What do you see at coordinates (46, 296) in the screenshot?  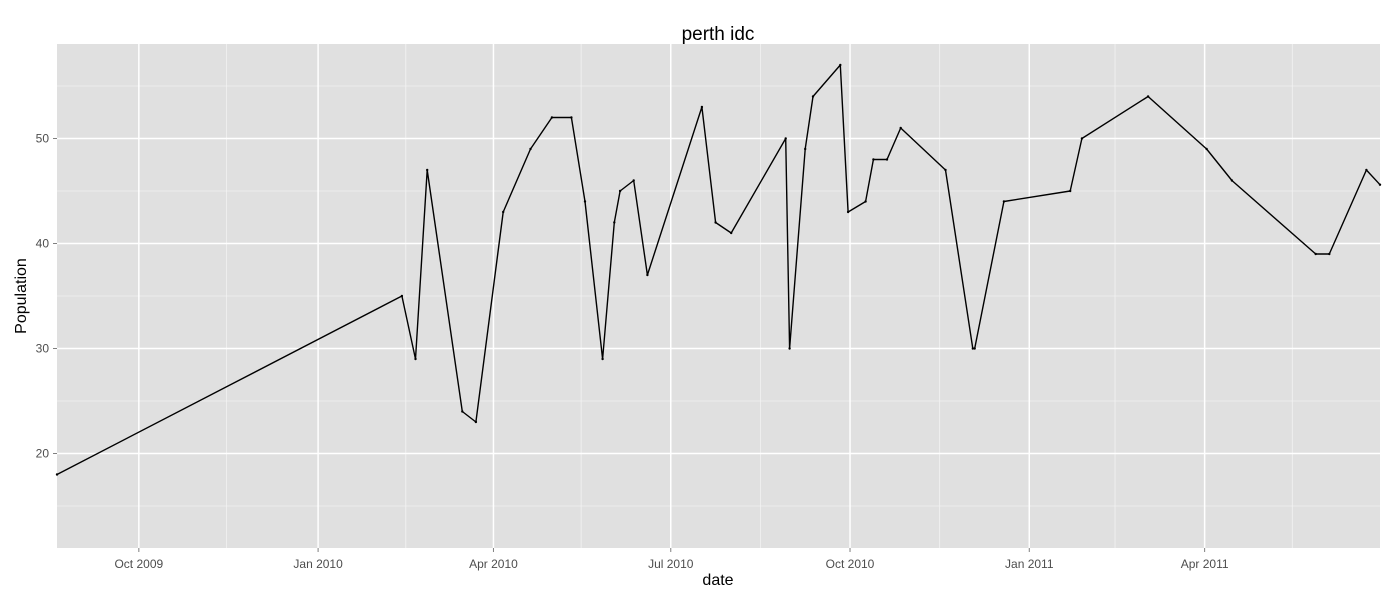 I see `y-axis: 20 30 40 50` at bounding box center [46, 296].